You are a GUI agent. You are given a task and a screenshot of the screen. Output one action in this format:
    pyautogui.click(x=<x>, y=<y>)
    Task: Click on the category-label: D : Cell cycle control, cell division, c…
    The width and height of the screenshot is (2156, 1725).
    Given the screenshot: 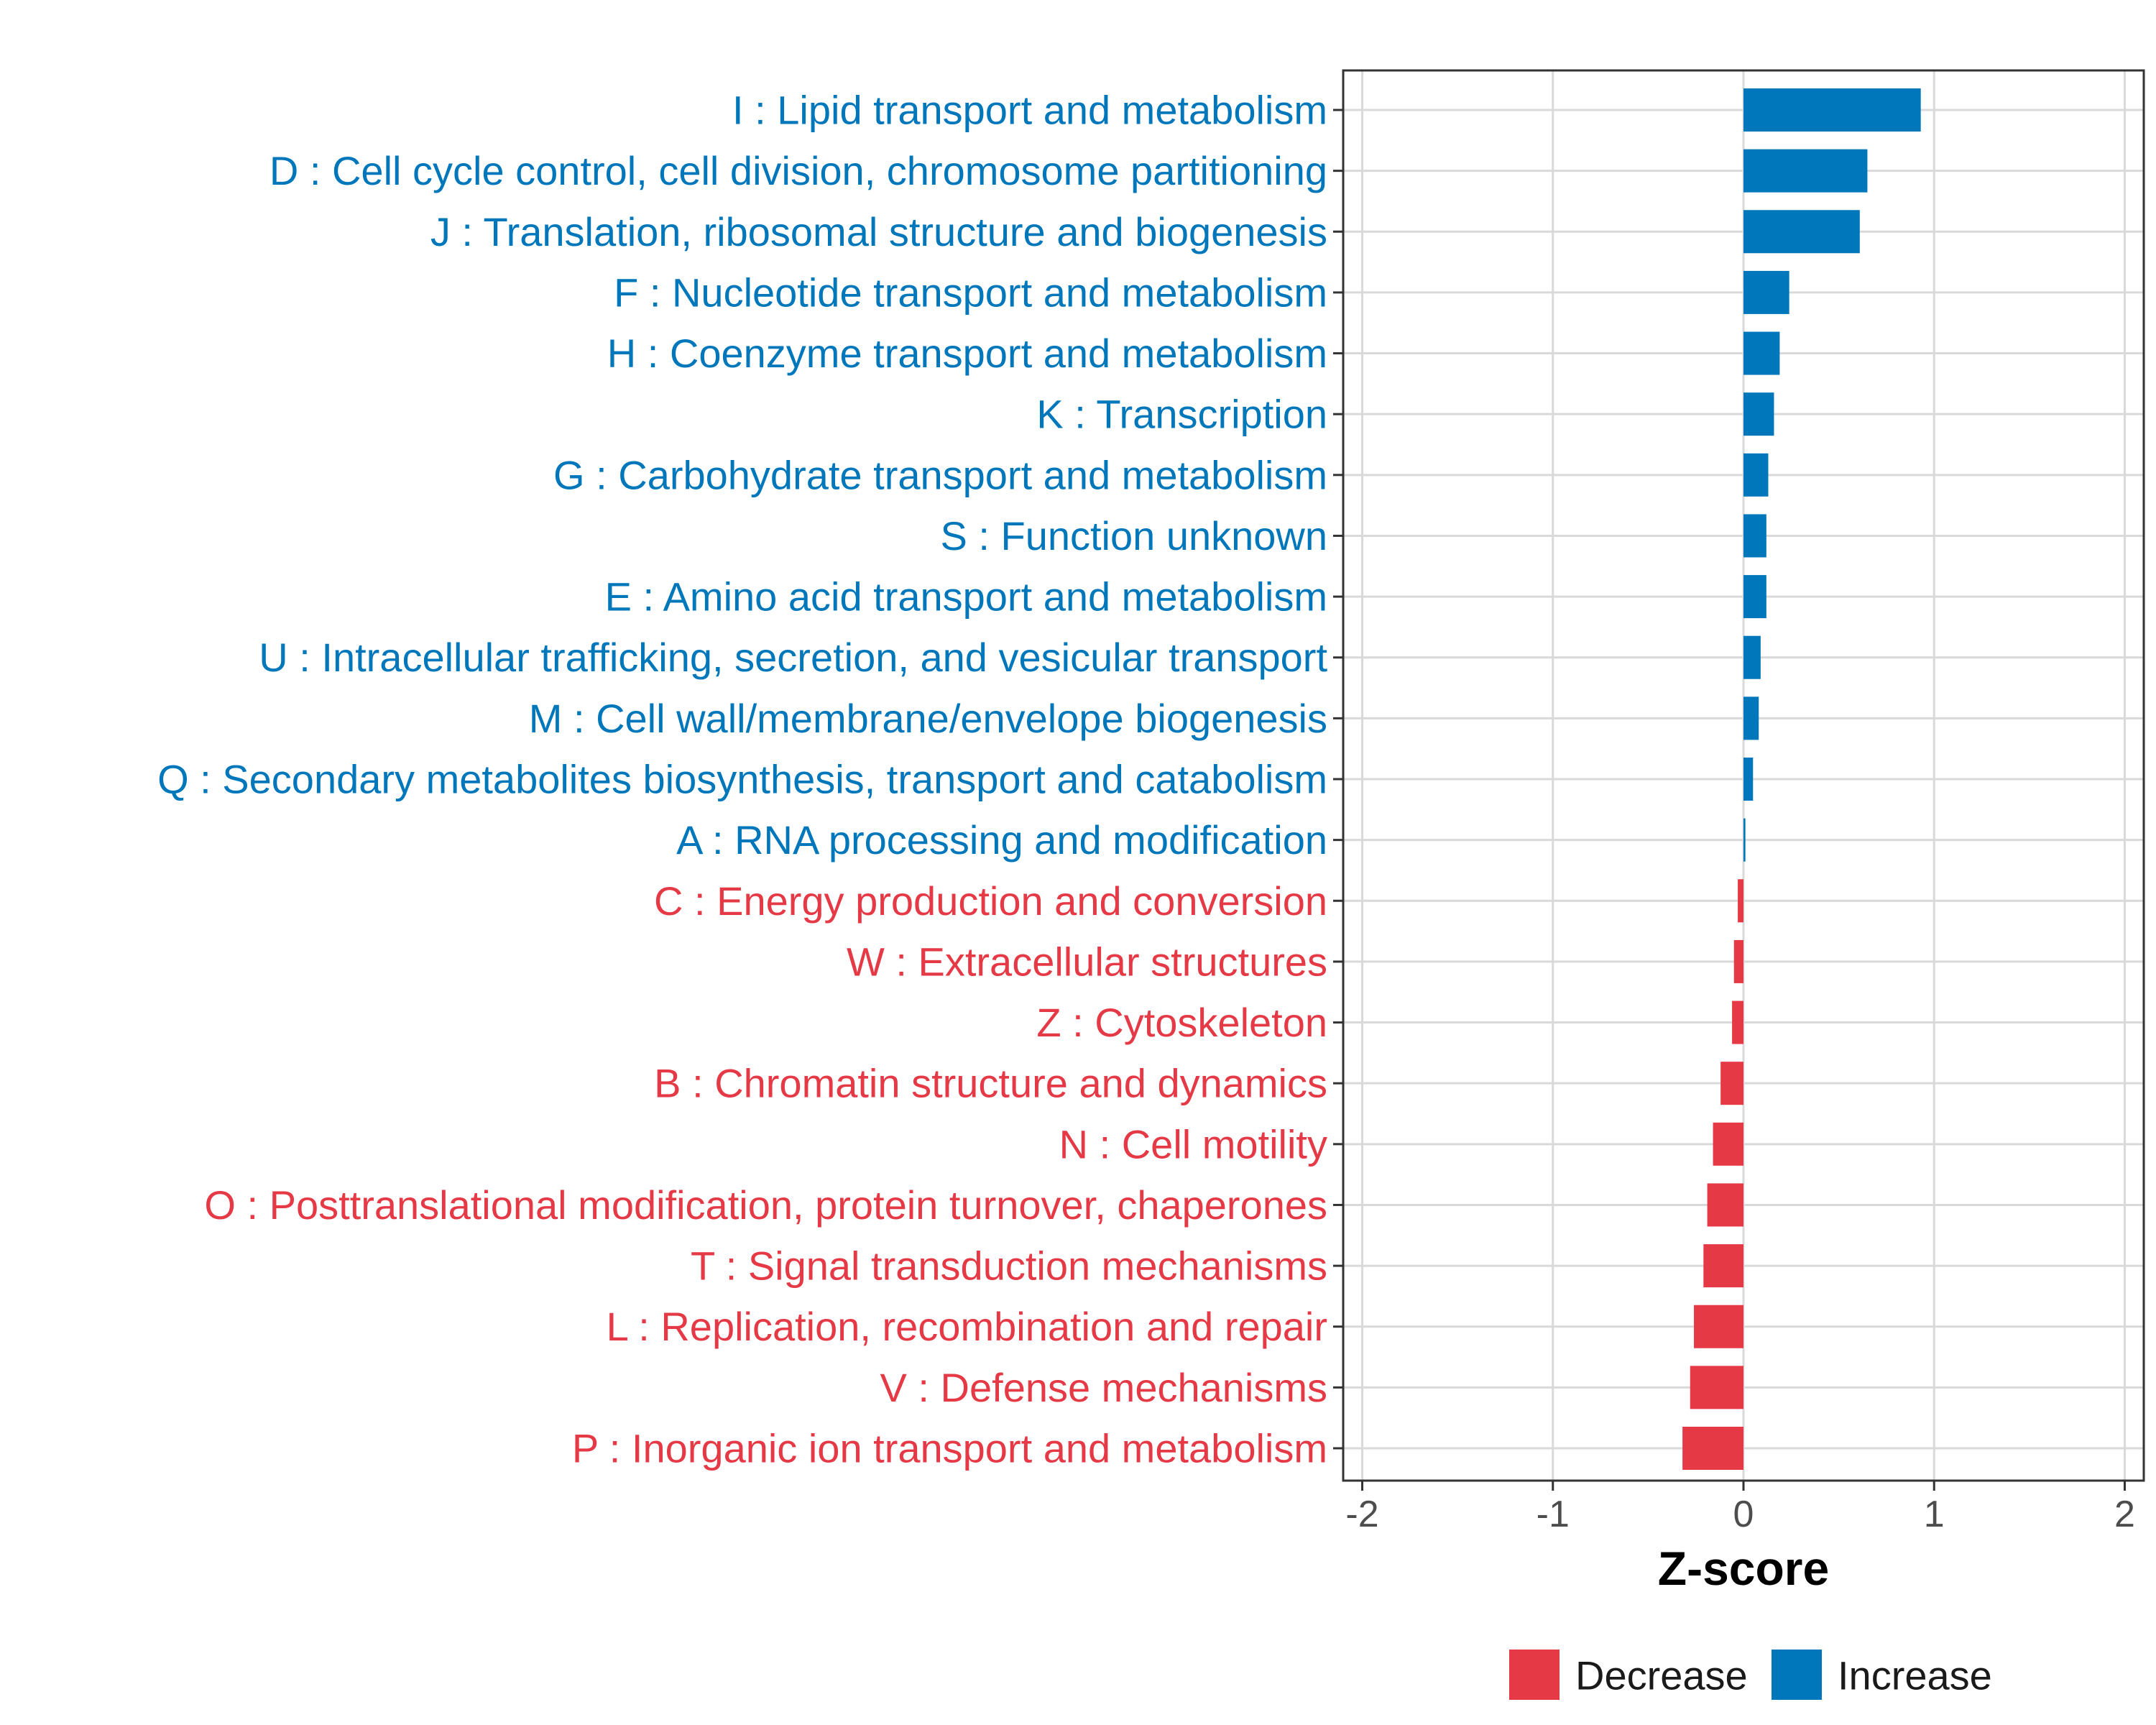 What is the action you would take?
    pyautogui.click(x=798, y=170)
    